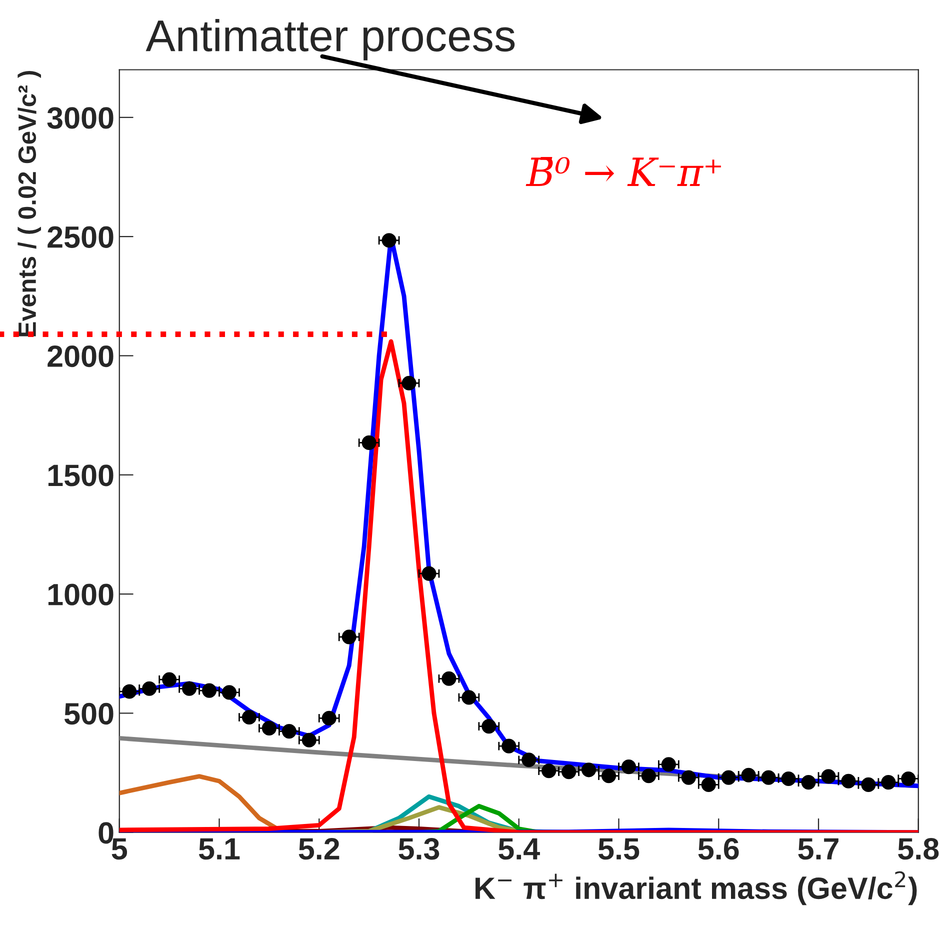 This screenshot has width=940, height=930. What do you see at coordinates (419, 849) in the screenshot?
I see `x-tick-label: 5.3` at bounding box center [419, 849].